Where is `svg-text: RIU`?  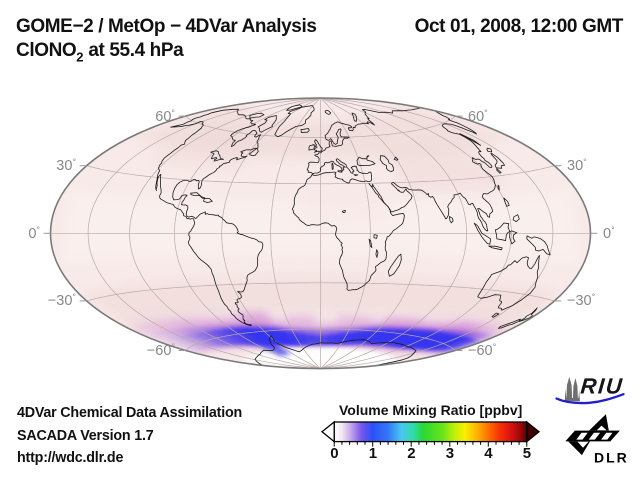
svg-text: RIU is located at coordinates (602, 385).